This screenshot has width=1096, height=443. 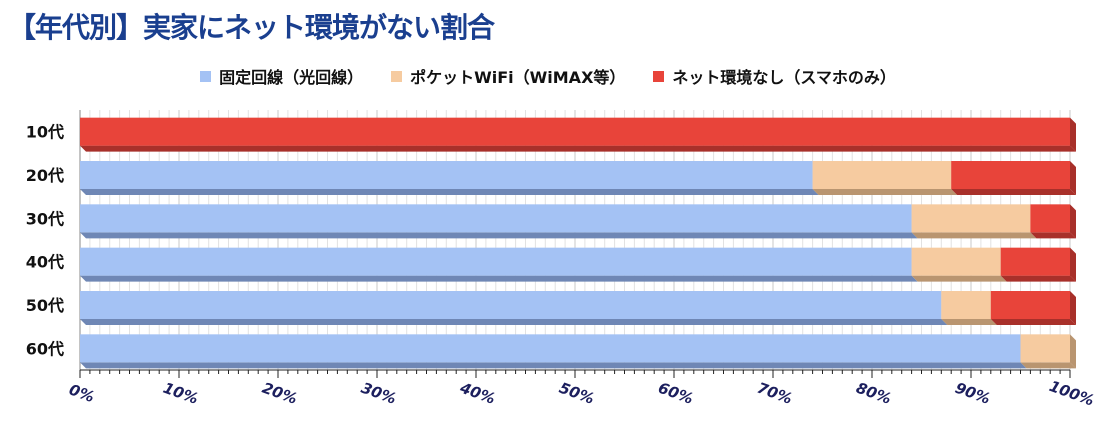 I want to click on x-tick-label: 30%, so click(x=379, y=393).